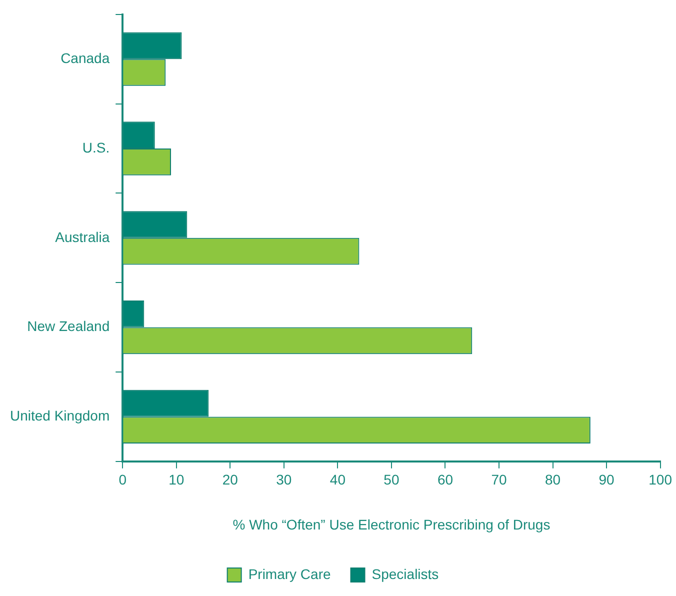 This screenshot has height=596, width=676. What do you see at coordinates (85, 58) in the screenshot?
I see `y-tick-label: Canada` at bounding box center [85, 58].